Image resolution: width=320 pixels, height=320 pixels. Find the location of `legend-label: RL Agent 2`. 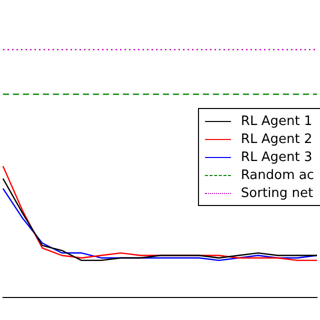

legend-label: RL Agent 2 is located at coordinates (276, 139).